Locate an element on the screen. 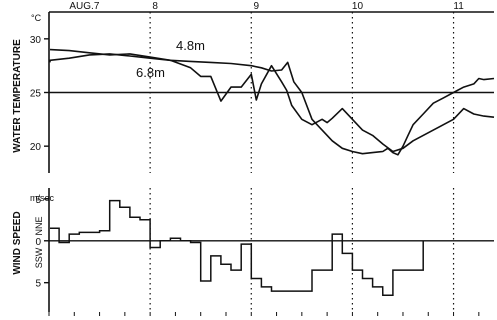 The width and height of the screenshot is (497, 320). temperature-axis-title: WATER TEMPERATURE is located at coordinates (17, 96).